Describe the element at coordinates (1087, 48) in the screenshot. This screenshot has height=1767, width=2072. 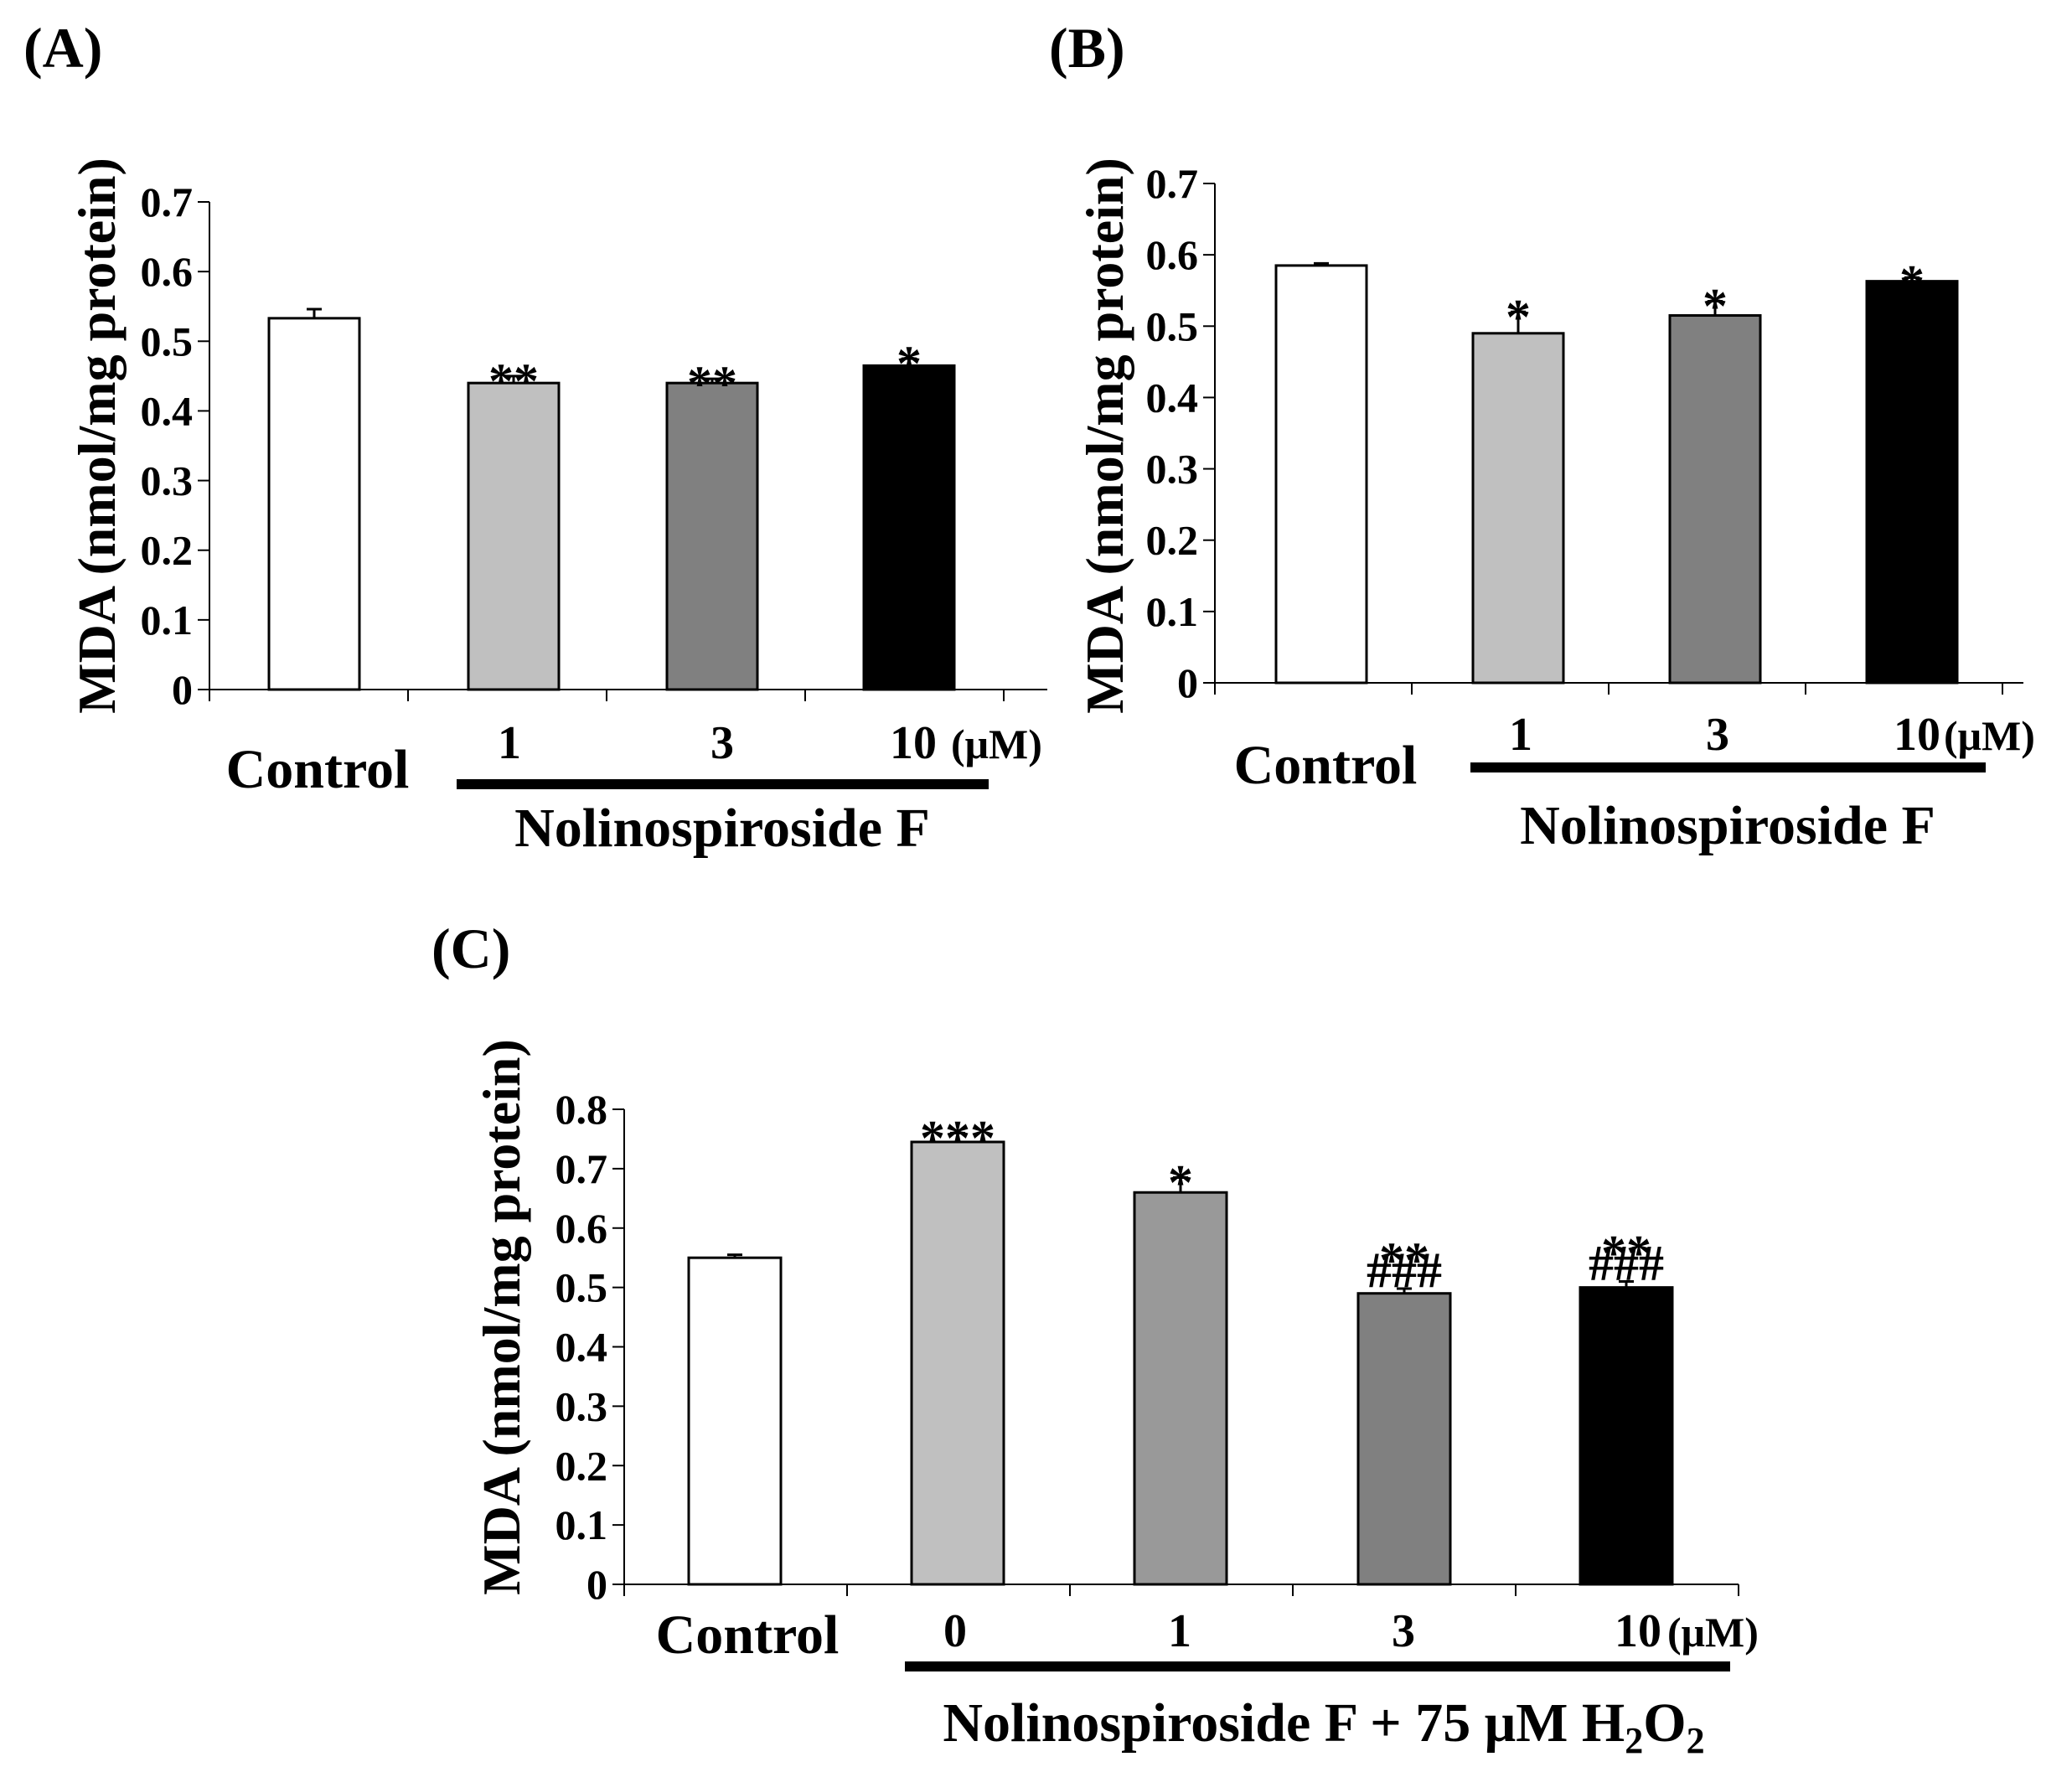
I see `panel-label-b: (B)` at that location.